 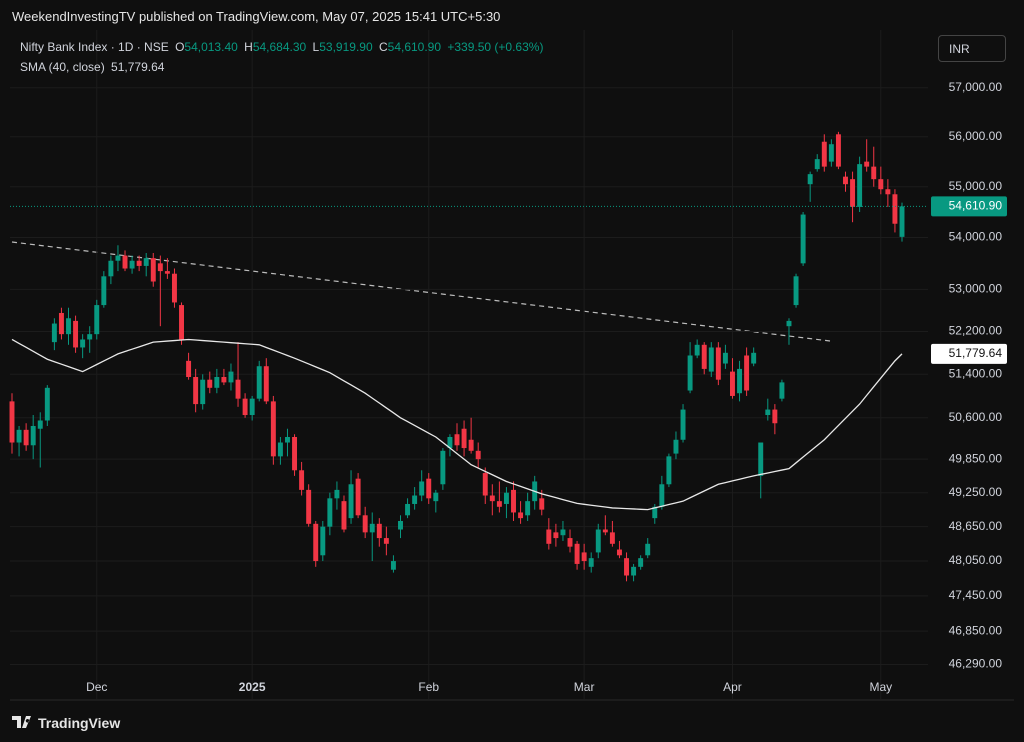 What do you see at coordinates (428, 687) in the screenshot?
I see `x-tick-label: Feb` at bounding box center [428, 687].